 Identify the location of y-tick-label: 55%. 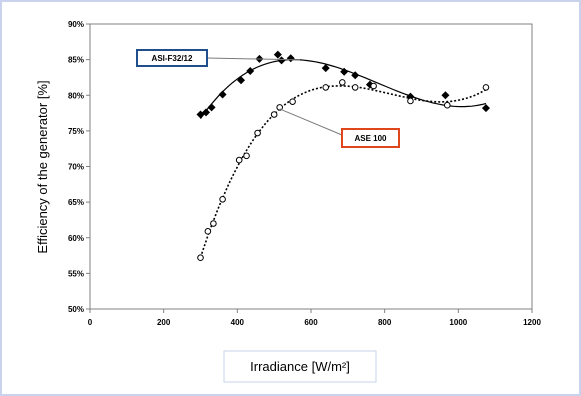
(76, 273).